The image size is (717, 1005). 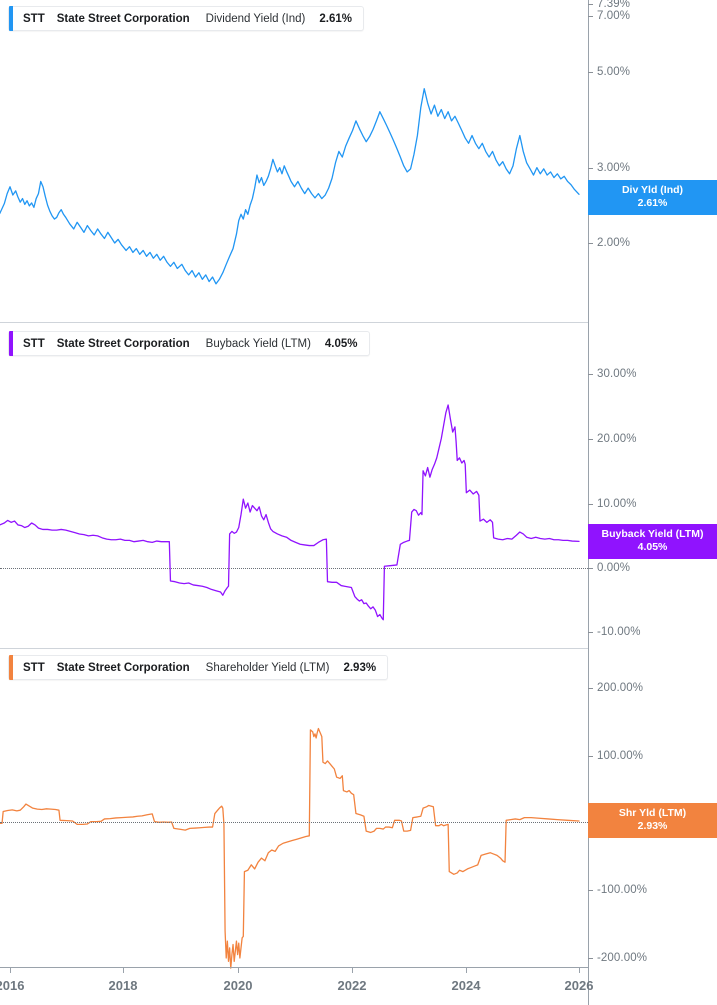 What do you see at coordinates (34, 18) in the screenshot?
I see `chip-ticker-dividend: STT` at bounding box center [34, 18].